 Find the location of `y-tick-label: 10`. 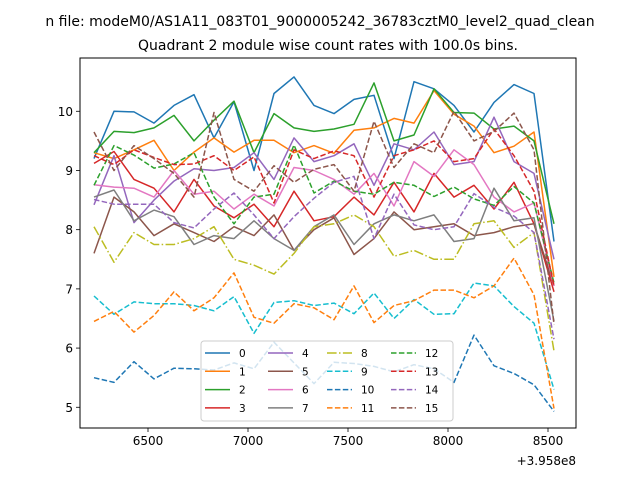

y-tick-label: 10 is located at coordinates (65, 112).